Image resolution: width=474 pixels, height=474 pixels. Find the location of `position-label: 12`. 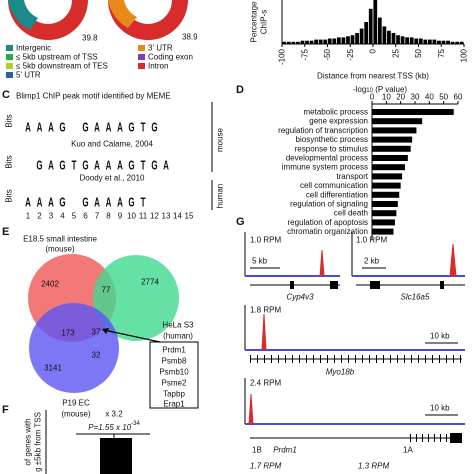

position-label: 12 is located at coordinates (154, 216).